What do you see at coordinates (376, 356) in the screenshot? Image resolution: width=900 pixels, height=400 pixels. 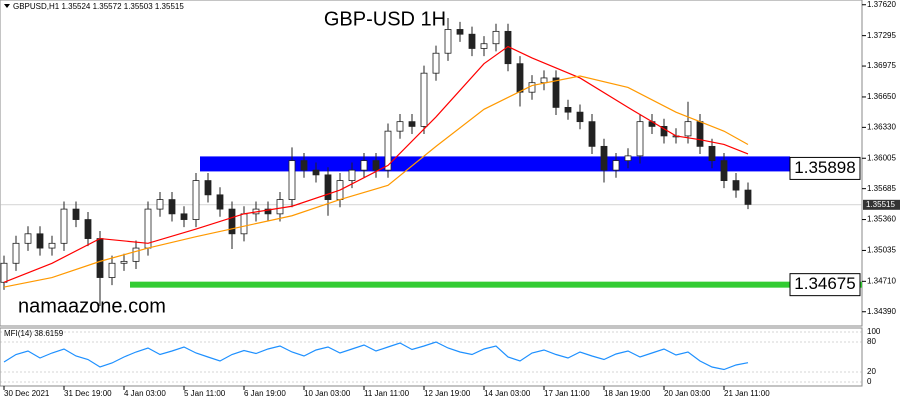 I see `mfi-line` at bounding box center [376, 356].